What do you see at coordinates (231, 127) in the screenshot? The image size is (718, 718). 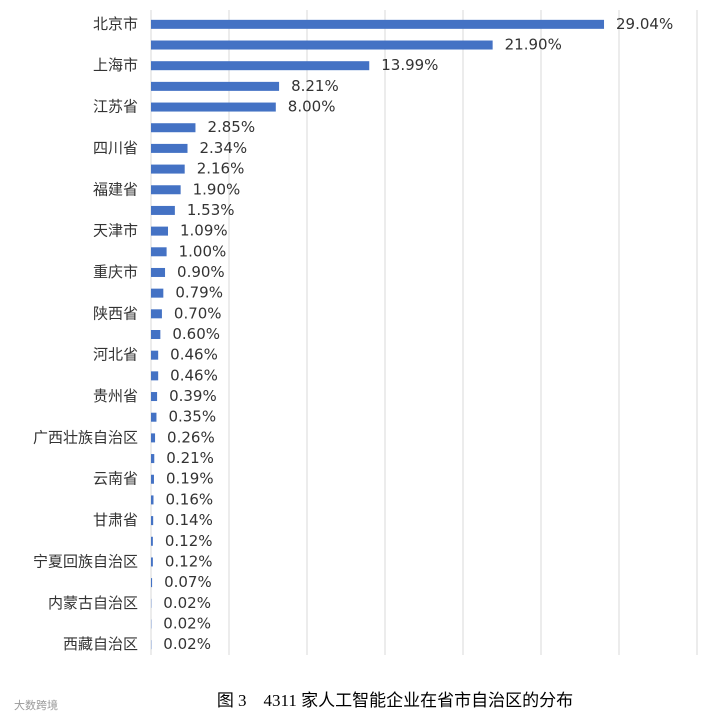 I see `value-label: 2.85%` at bounding box center [231, 127].